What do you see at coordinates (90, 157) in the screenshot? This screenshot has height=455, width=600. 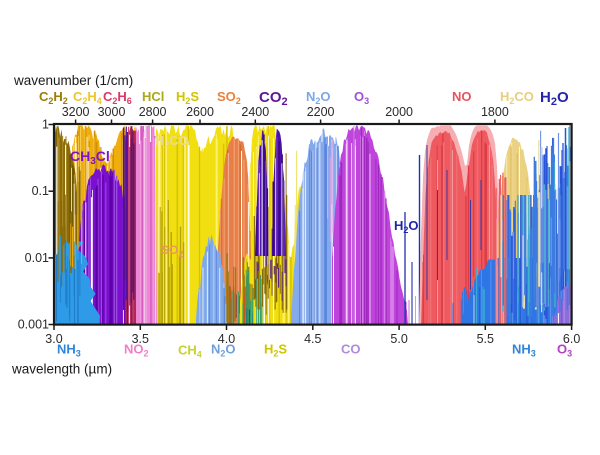 I see `svg-text: CH3​Cl` at bounding box center [90, 157].